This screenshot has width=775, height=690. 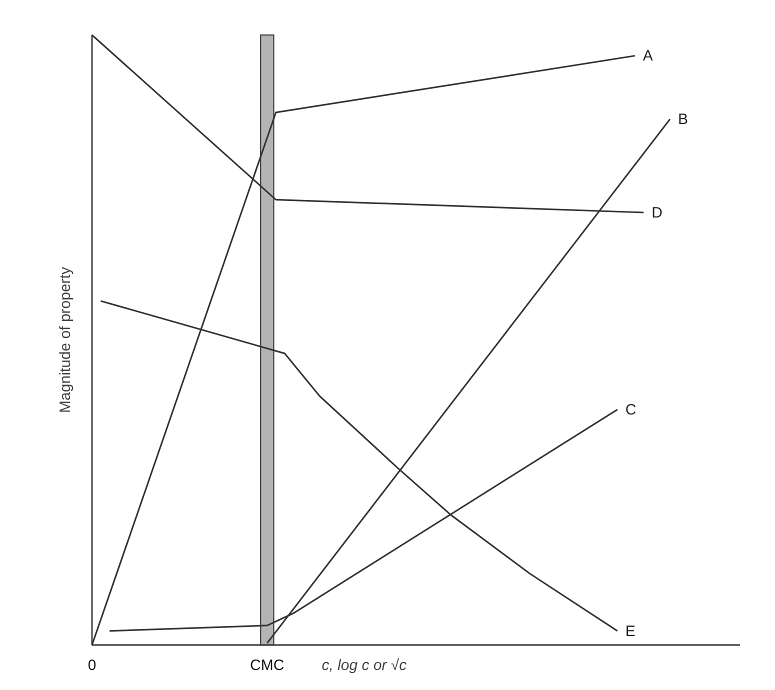 I want to click on x-tick-label: 0, so click(x=92, y=665).